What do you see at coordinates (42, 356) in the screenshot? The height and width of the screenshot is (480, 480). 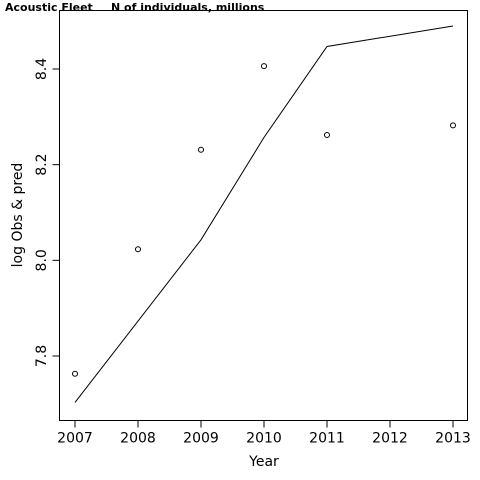 I see `y-tick-label: 7.8` at bounding box center [42, 356].